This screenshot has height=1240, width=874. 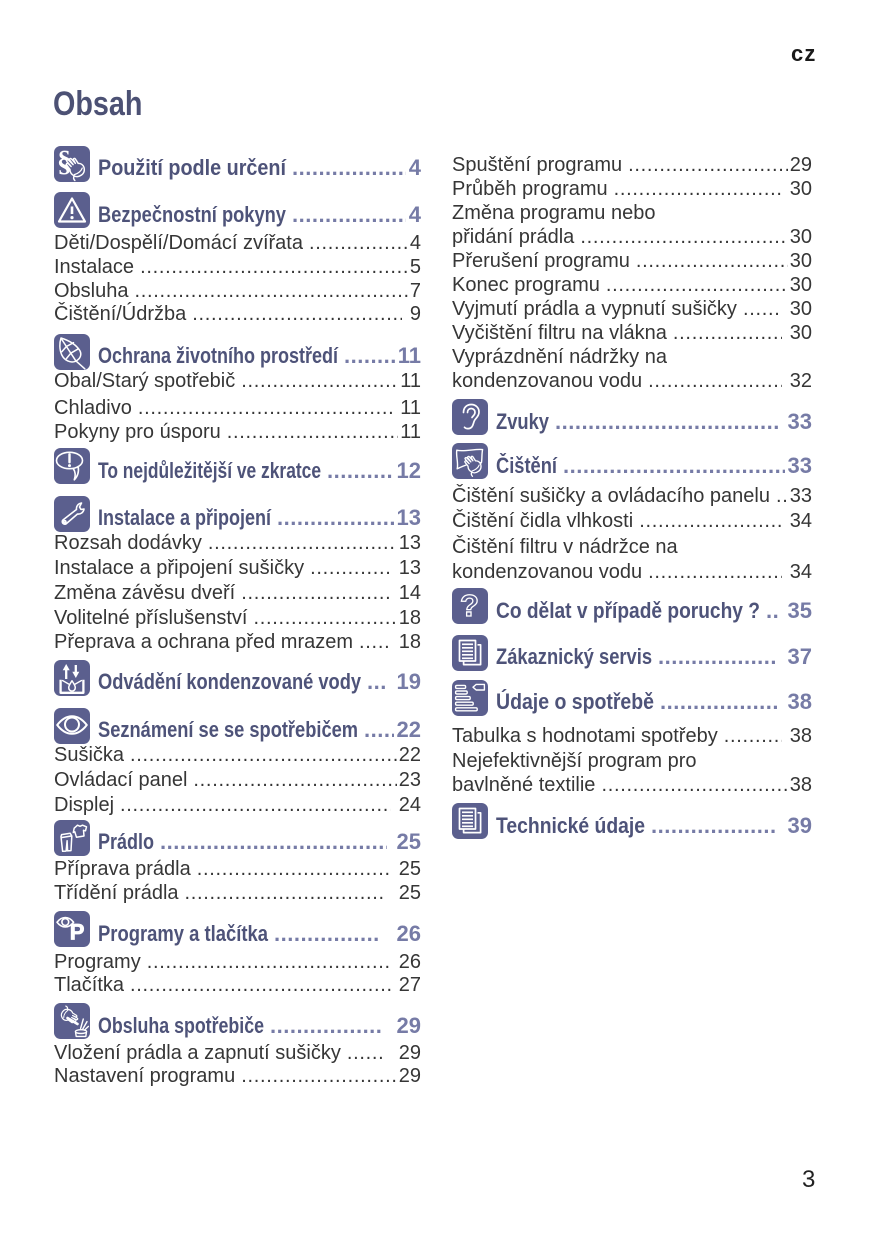 What do you see at coordinates (77, 932) in the screenshot?
I see `svg-text: P` at bounding box center [77, 932].